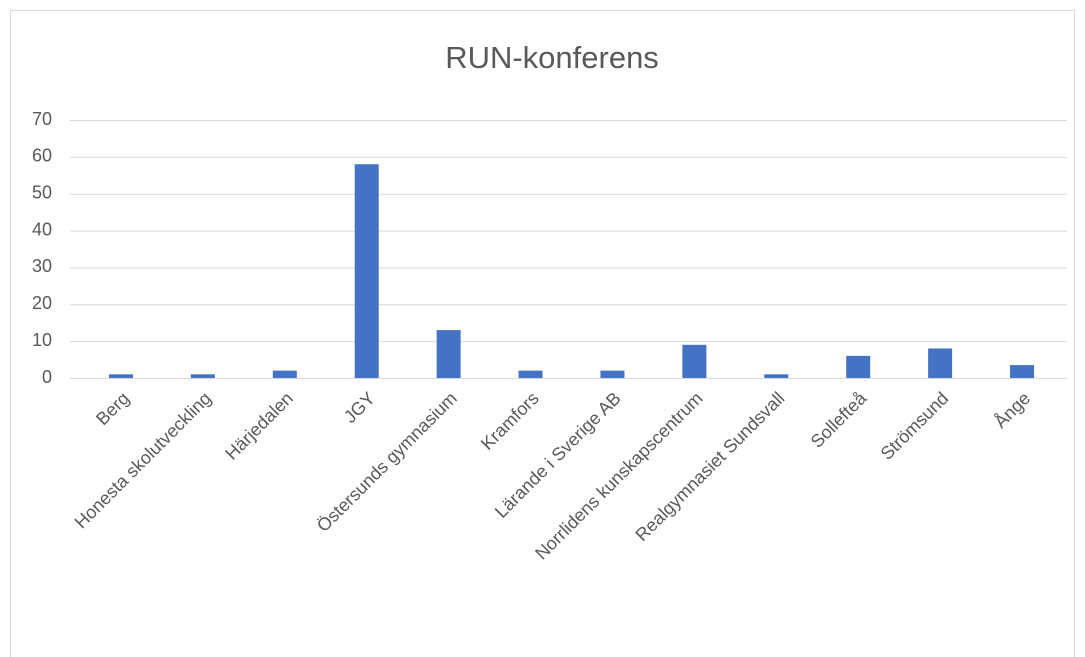 This screenshot has width=1085, height=657. What do you see at coordinates (42, 119) in the screenshot?
I see `y-tick-label: 70` at bounding box center [42, 119].